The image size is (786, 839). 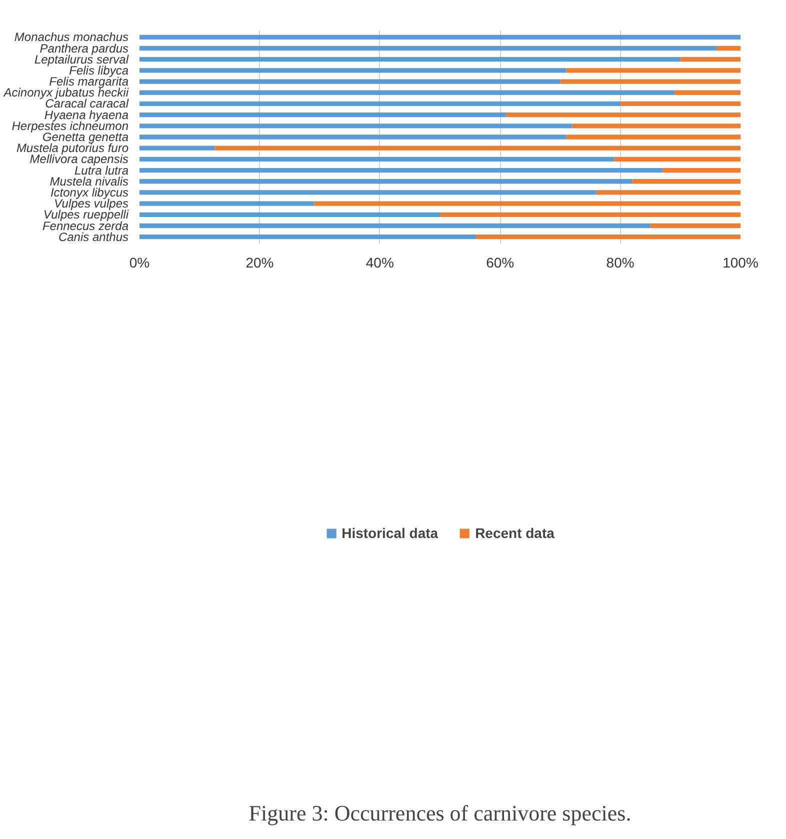 What do you see at coordinates (440, 813) in the screenshot?
I see `text: Figure 3: Occurrences of carnivore species.` at bounding box center [440, 813].